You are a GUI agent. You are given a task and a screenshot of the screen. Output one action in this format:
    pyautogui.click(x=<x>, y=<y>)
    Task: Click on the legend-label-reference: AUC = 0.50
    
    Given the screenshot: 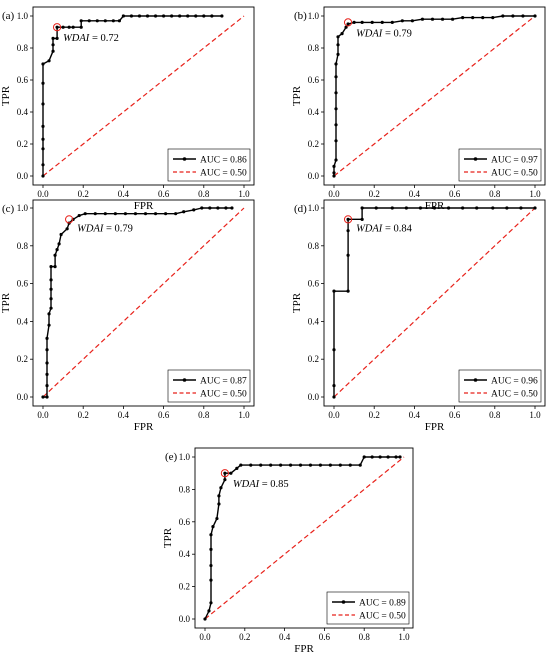 What is the action you would take?
    pyautogui.click(x=223, y=174)
    